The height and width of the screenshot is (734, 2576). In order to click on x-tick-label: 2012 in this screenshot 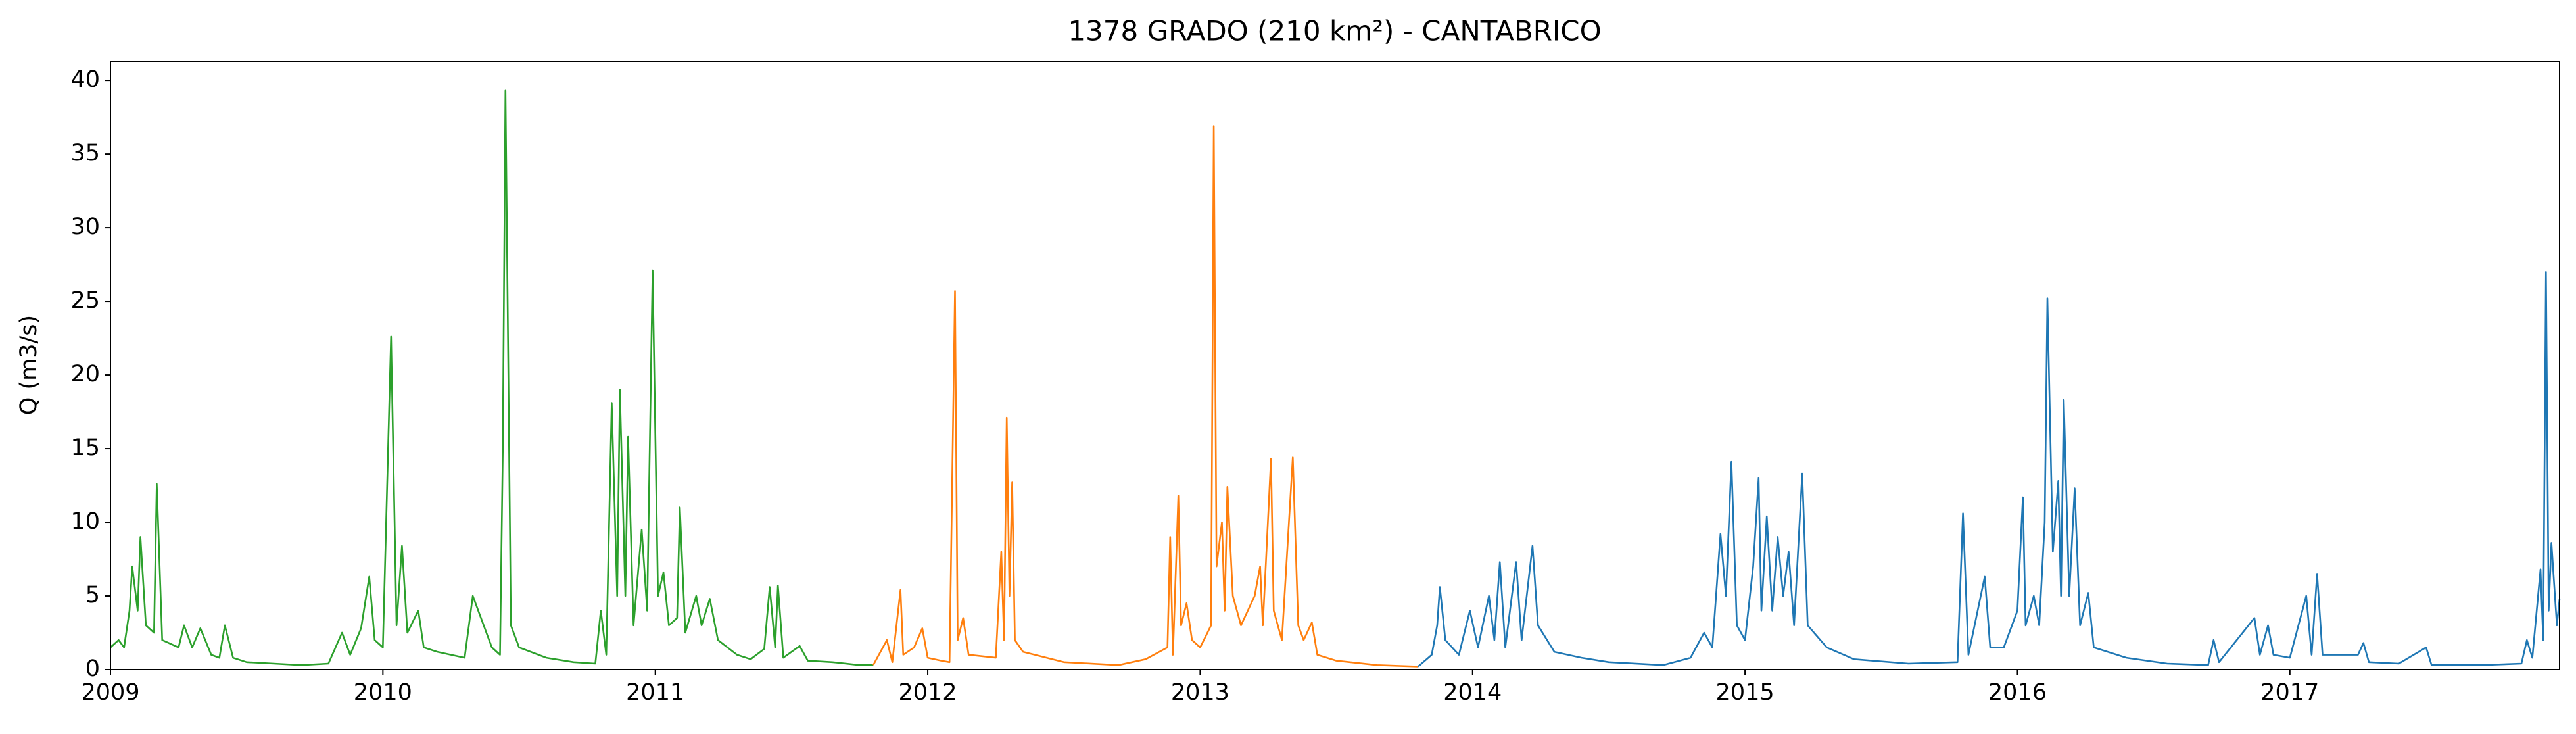, I will do `click(928, 692)`.